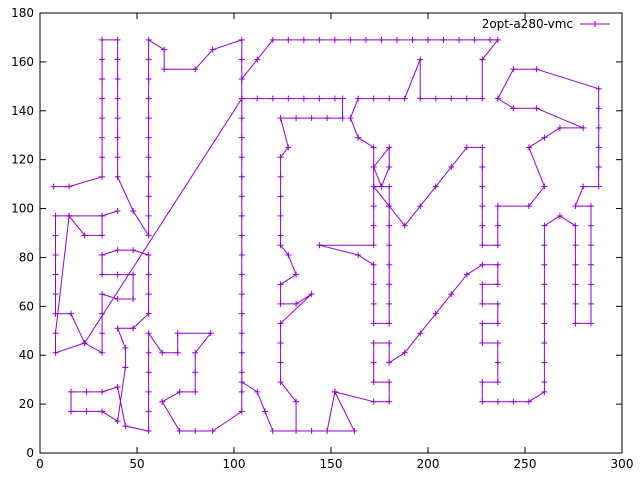  What do you see at coordinates (22, 160) in the screenshot?
I see `y-tick-label: 120` at bounding box center [22, 160].